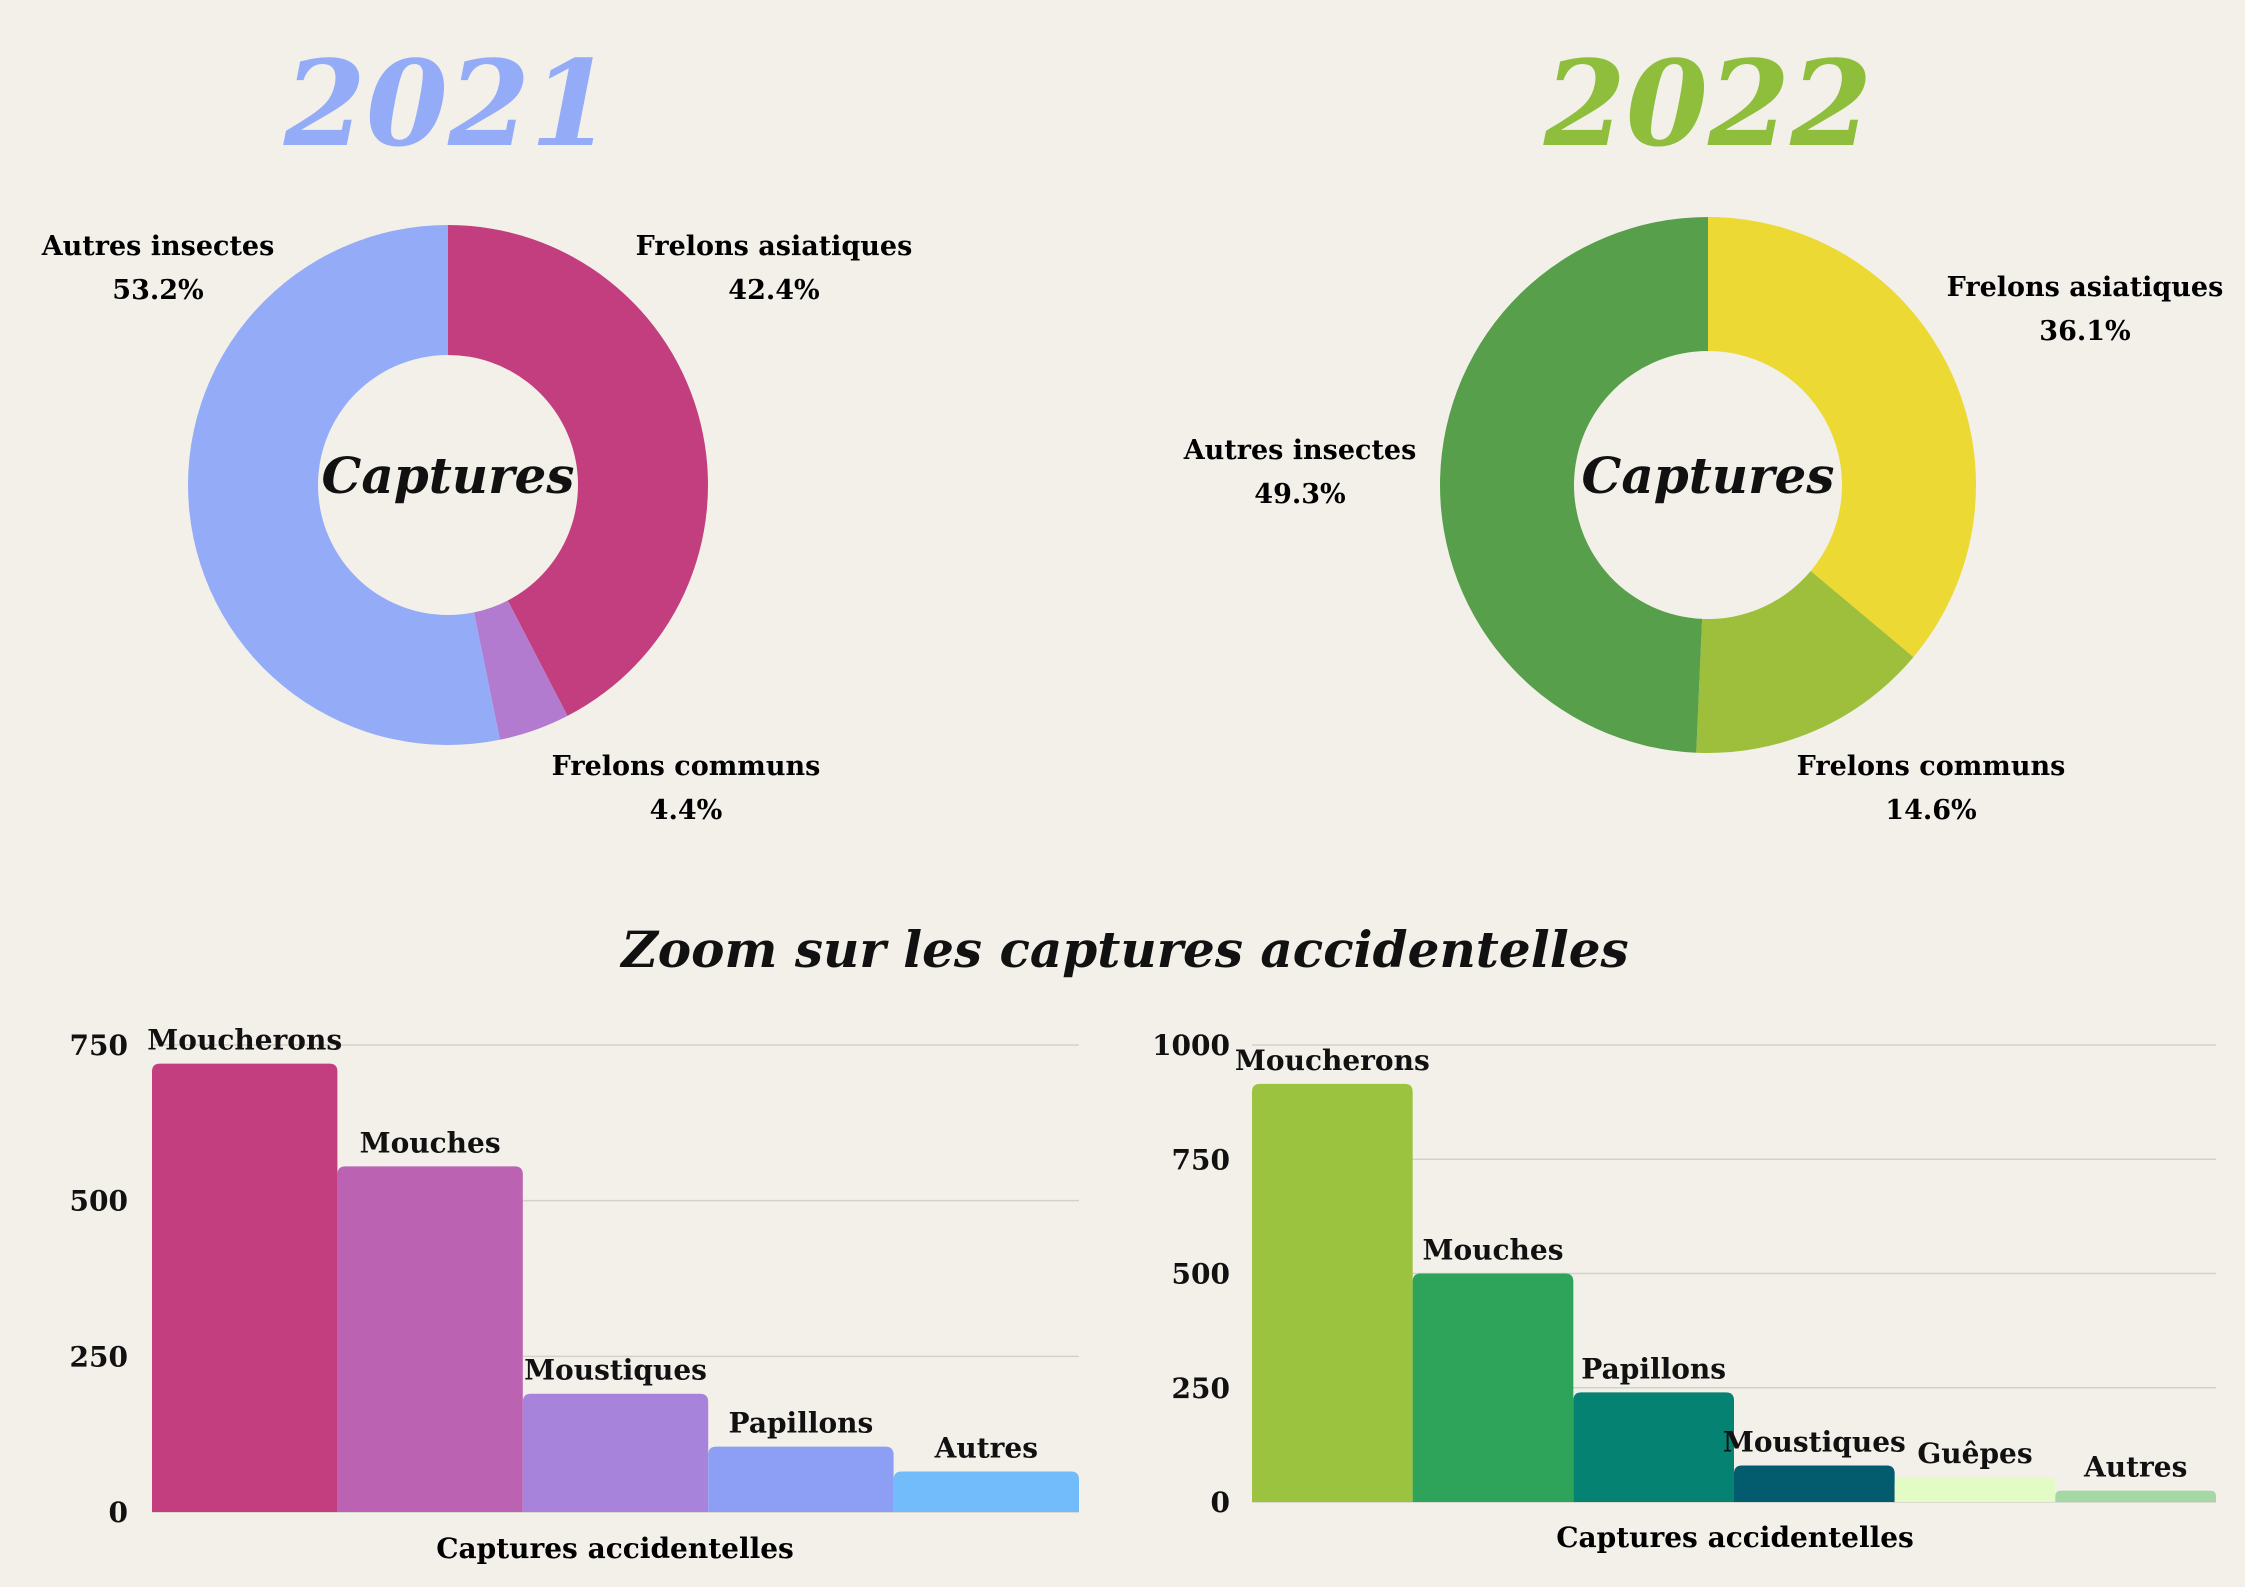  I want to click on donut-2021-slice-frelons-communs, so click(520, 670).